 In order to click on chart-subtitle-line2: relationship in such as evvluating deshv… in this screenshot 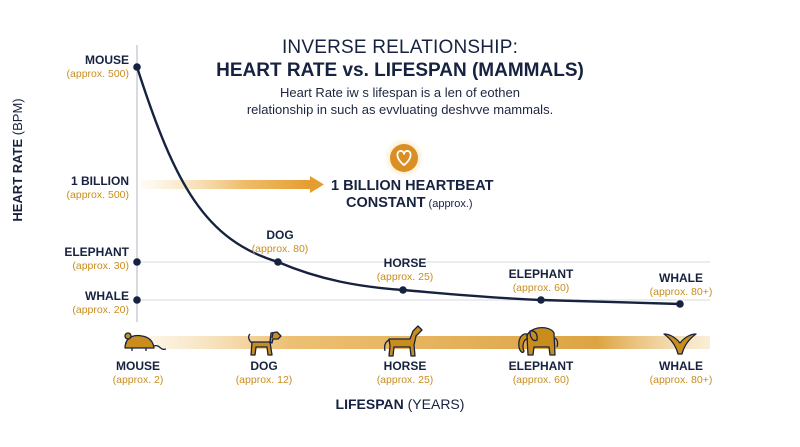, I will do `click(400, 109)`.